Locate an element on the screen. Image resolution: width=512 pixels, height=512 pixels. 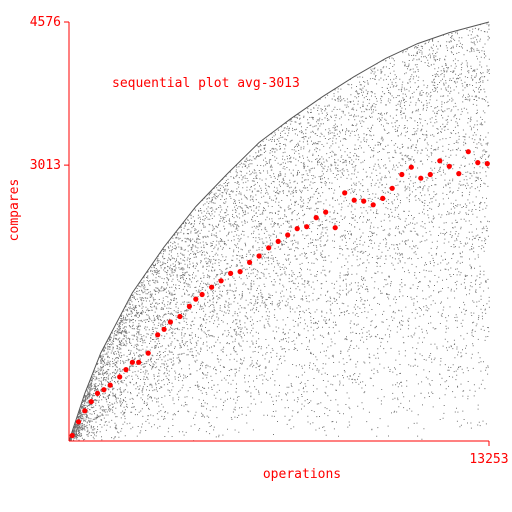
y-axis-label: compares is located at coordinates (14, 210).